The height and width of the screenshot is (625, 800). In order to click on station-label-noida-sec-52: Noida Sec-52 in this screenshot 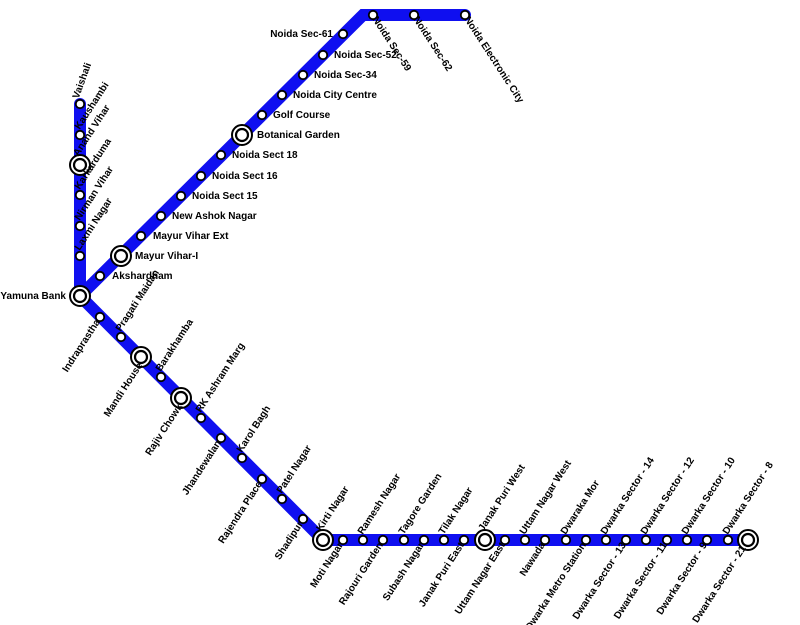, I will do `click(365, 55)`.